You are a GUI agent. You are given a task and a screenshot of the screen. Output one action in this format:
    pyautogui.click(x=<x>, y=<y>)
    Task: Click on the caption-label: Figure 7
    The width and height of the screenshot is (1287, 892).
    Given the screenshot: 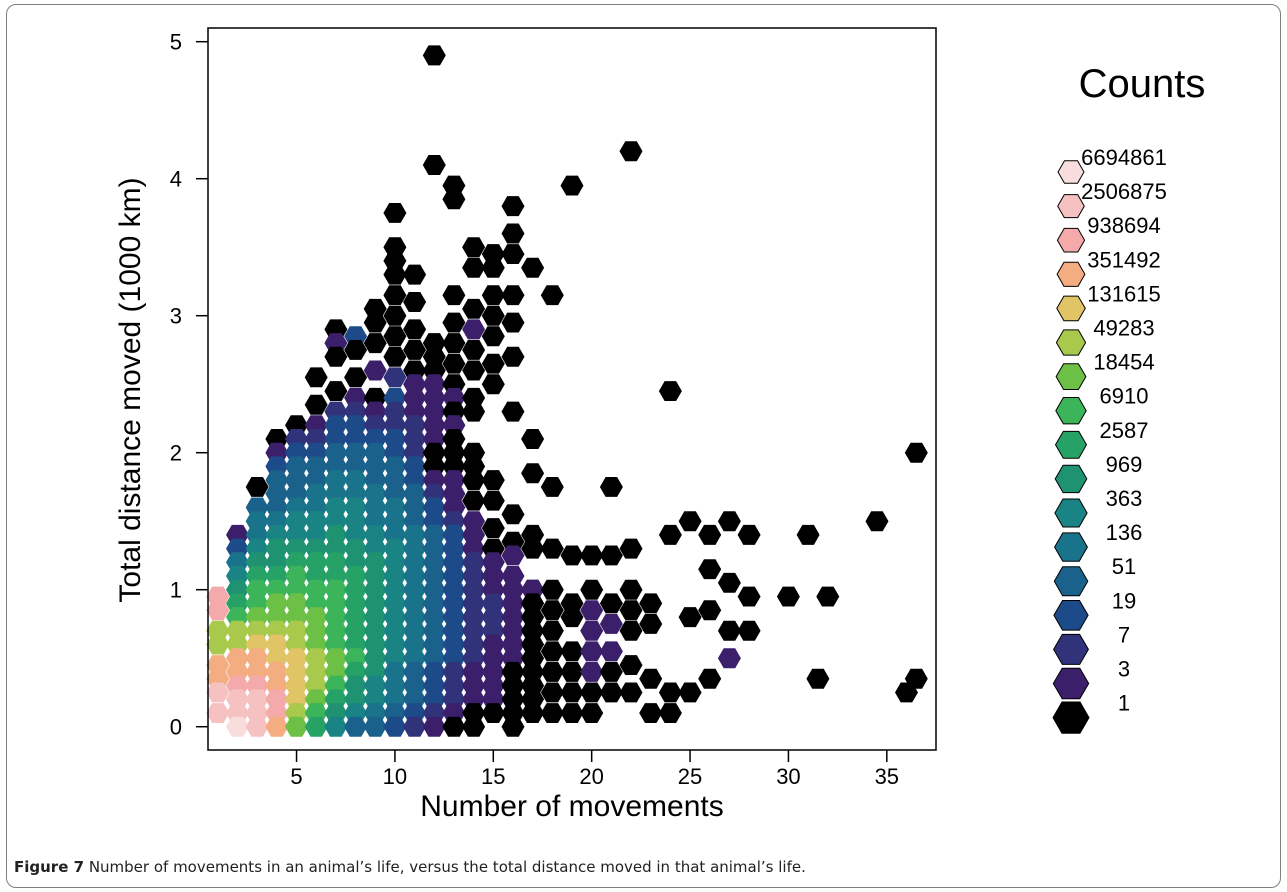 What is the action you would take?
    pyautogui.click(x=49, y=867)
    